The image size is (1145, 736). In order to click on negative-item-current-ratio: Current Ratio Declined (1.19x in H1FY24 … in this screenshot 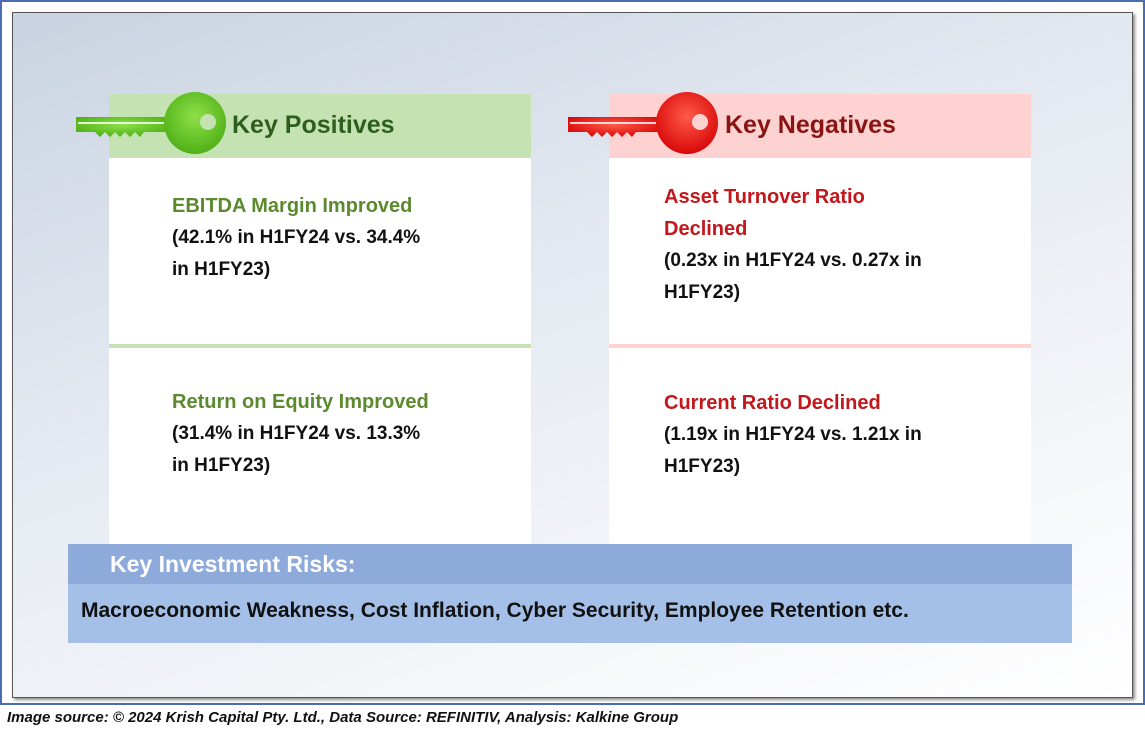, I will do `click(820, 435)`.